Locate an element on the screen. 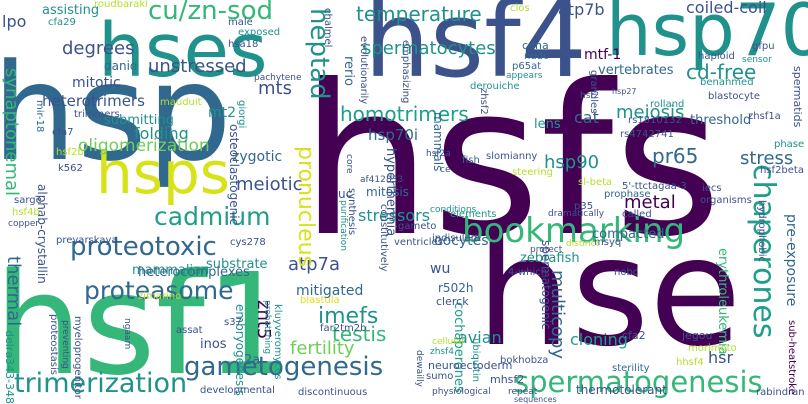 This screenshot has width=808, height=404. word-homotrimers: homotrimers is located at coordinates (404, 114).